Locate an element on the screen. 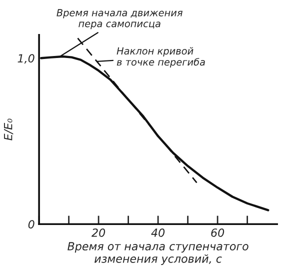  y-tick-label: 1,0 is located at coordinates (26, 59).